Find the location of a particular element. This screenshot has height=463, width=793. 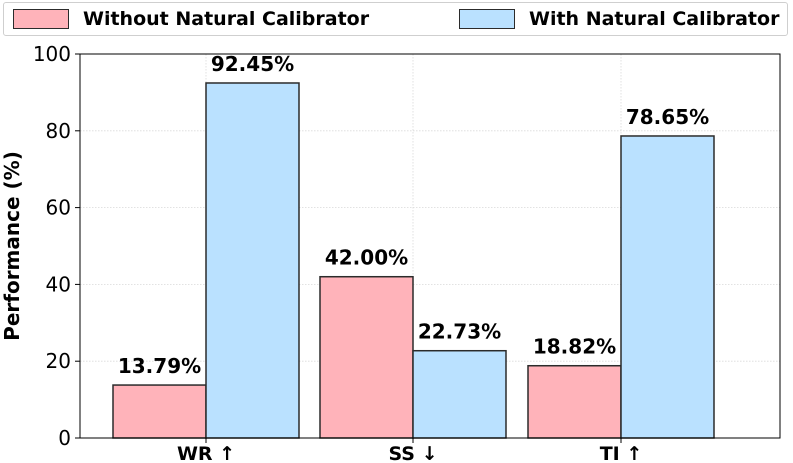

x-axis-ticks: WR ↑ SS ↓ TI ↑ is located at coordinates (409, 450).